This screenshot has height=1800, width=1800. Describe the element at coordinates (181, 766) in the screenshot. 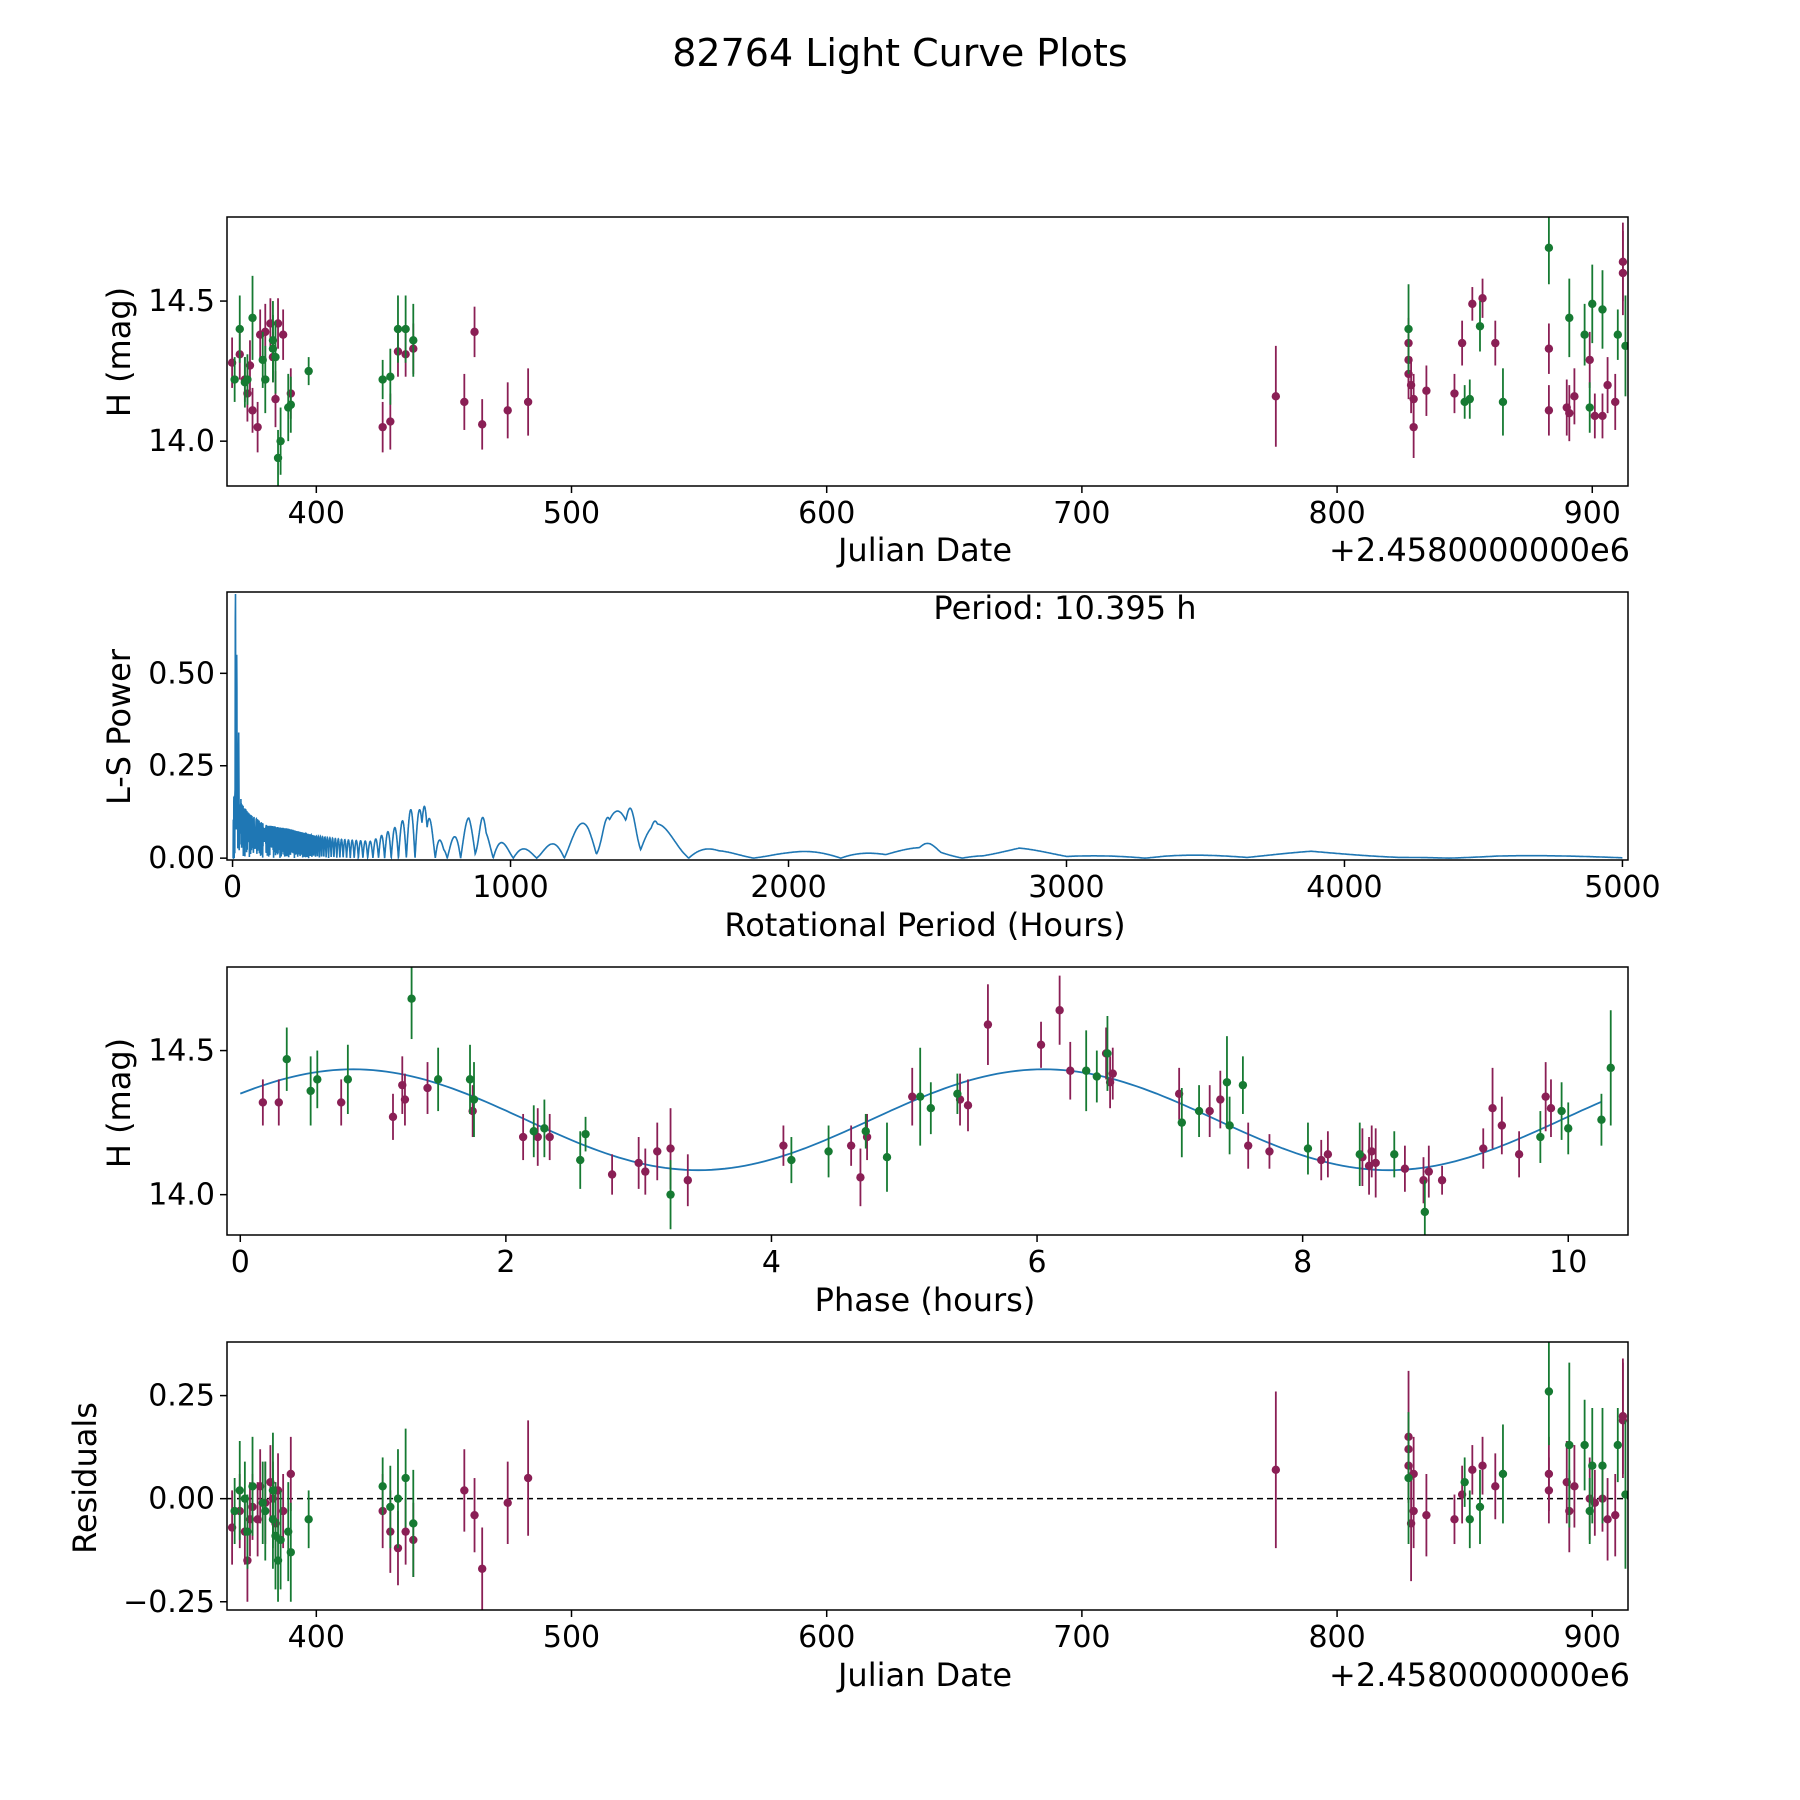

I see `periodogram-y-tick-label: 0.25` at that location.